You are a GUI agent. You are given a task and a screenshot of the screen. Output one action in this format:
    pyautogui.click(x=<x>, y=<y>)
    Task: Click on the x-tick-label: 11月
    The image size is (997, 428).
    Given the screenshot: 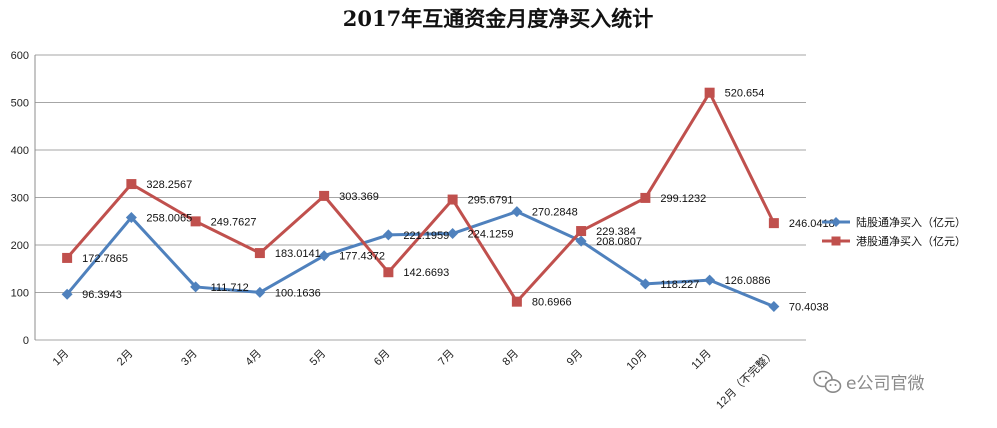 What is the action you would take?
    pyautogui.click(x=701, y=360)
    